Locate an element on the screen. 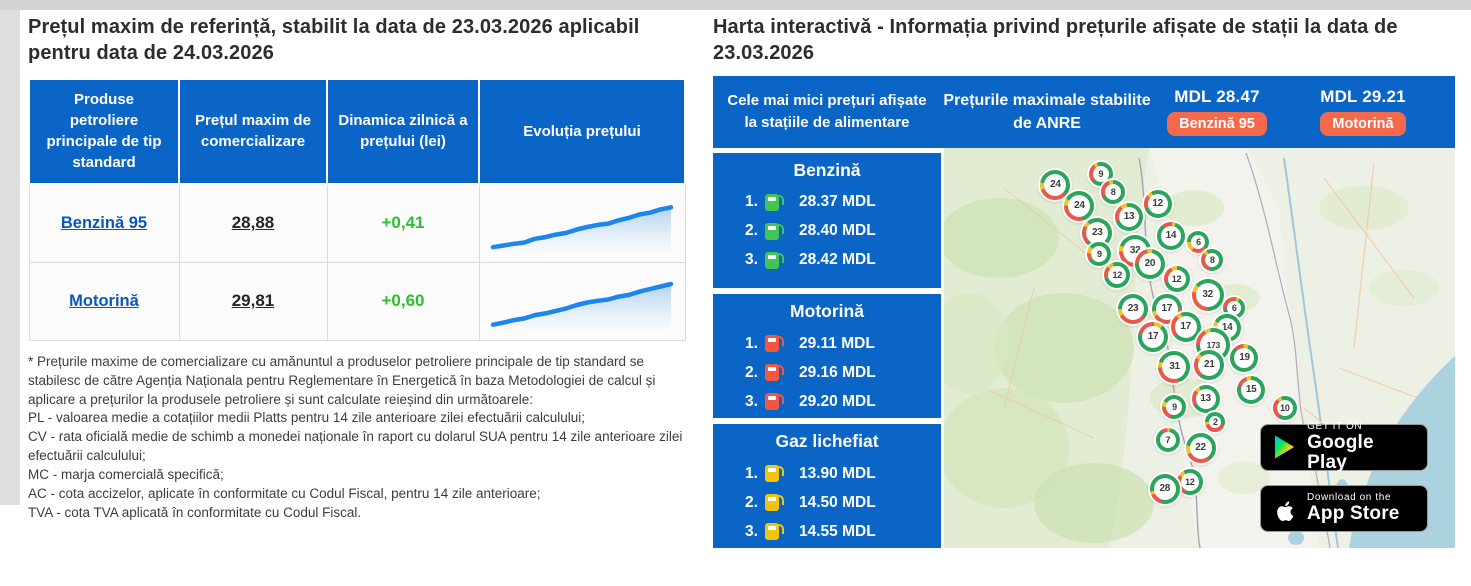  map-cluster-marker: 15 is located at coordinates (1251, 389).